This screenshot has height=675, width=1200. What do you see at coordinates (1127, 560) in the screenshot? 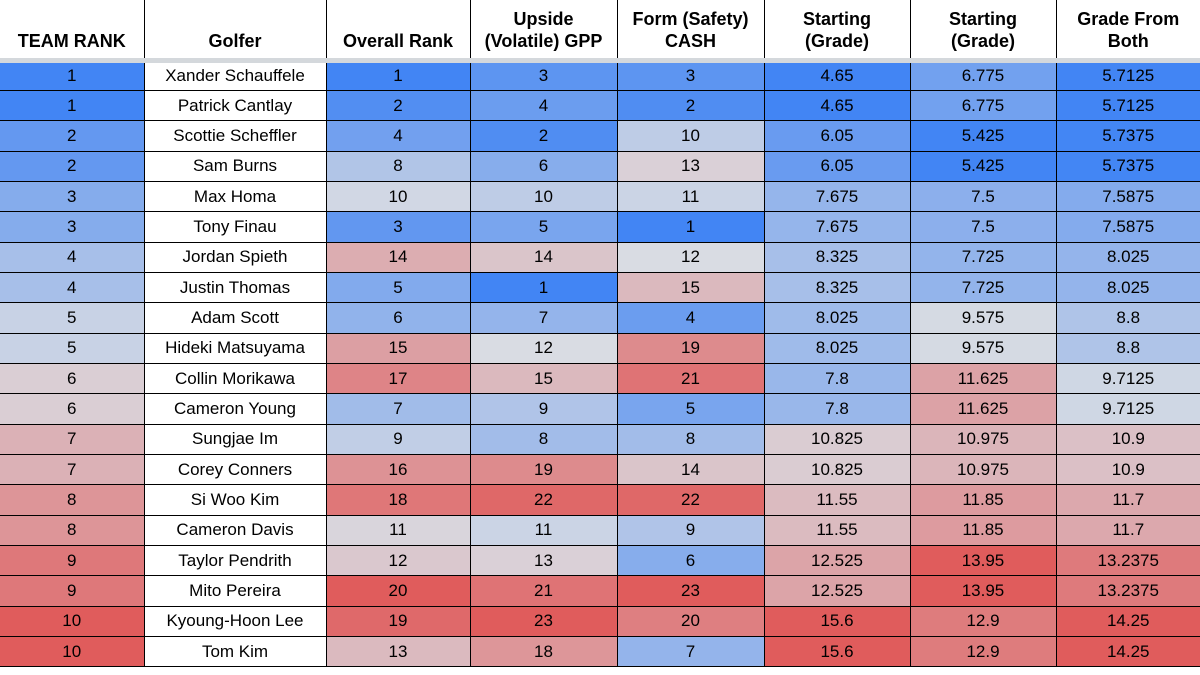
I see `grade-from-both-cell: 13.2375` at bounding box center [1127, 560].